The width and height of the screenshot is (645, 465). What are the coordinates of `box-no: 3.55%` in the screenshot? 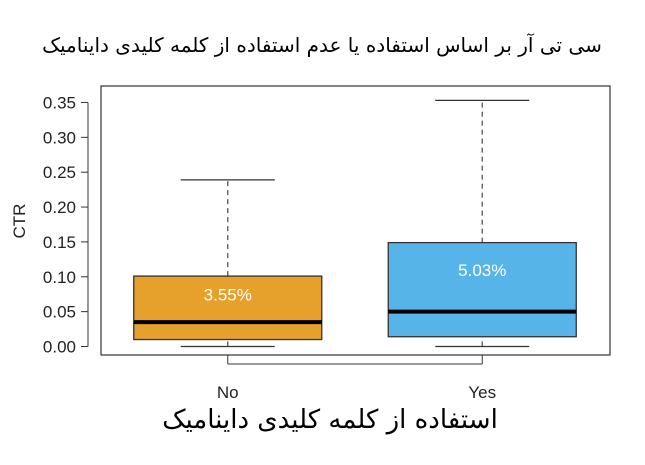 It's located at (228, 263).